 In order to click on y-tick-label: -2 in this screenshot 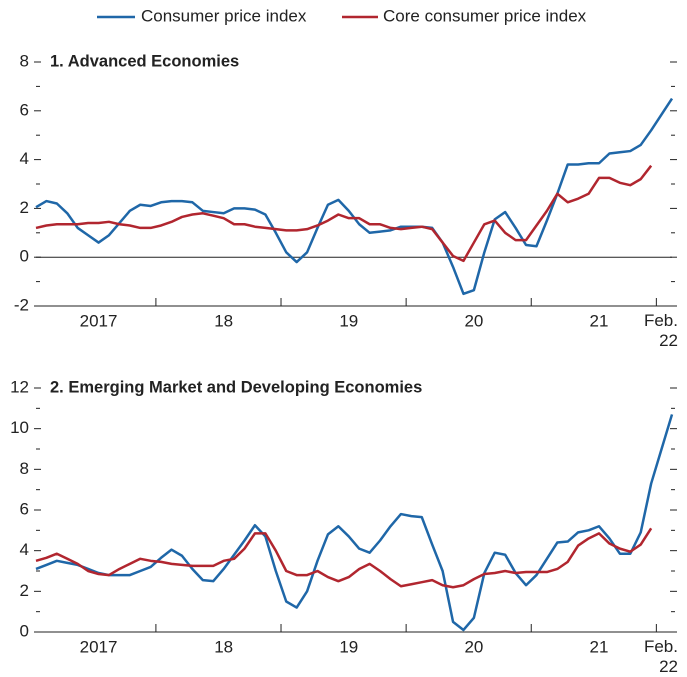, I will do `click(21, 304)`.